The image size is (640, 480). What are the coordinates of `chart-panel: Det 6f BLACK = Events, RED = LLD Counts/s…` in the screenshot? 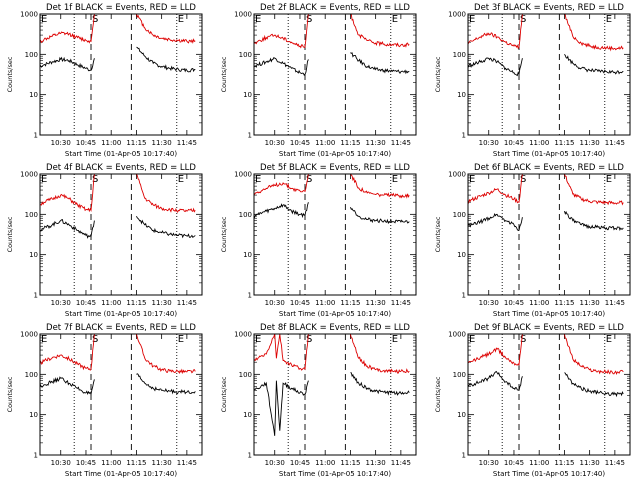 It's located at (532, 240).